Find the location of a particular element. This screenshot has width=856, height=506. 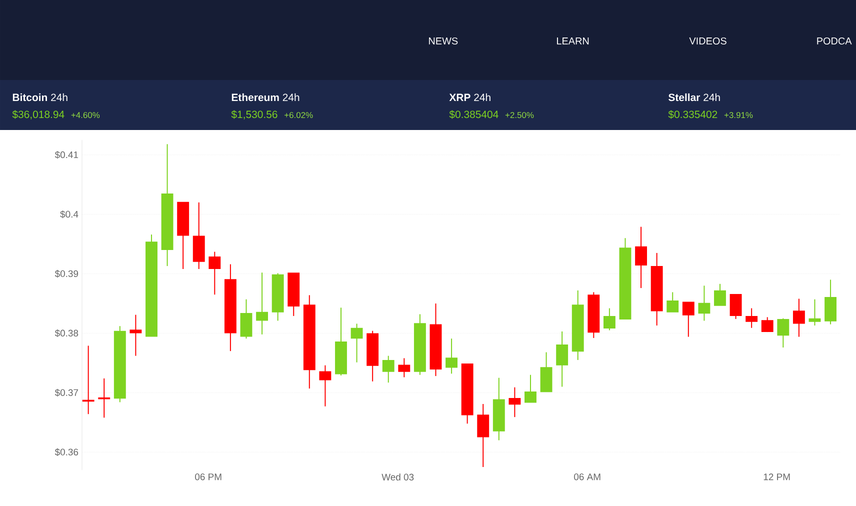

text: Stellar 24h is located at coordinates (694, 97).